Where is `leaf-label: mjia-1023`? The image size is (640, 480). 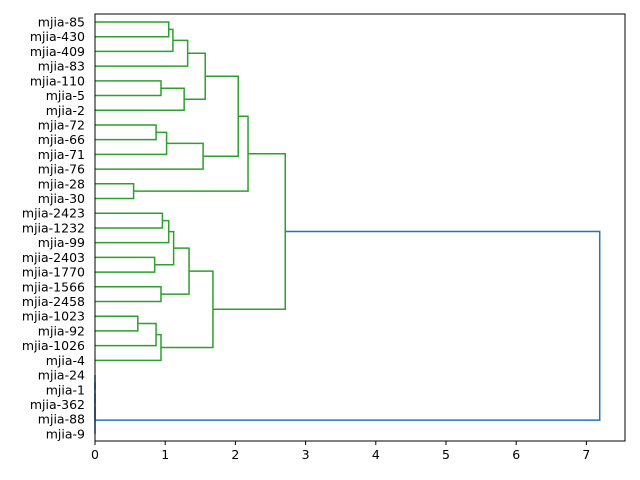 leaf-label: mjia-1023 is located at coordinates (53, 316).